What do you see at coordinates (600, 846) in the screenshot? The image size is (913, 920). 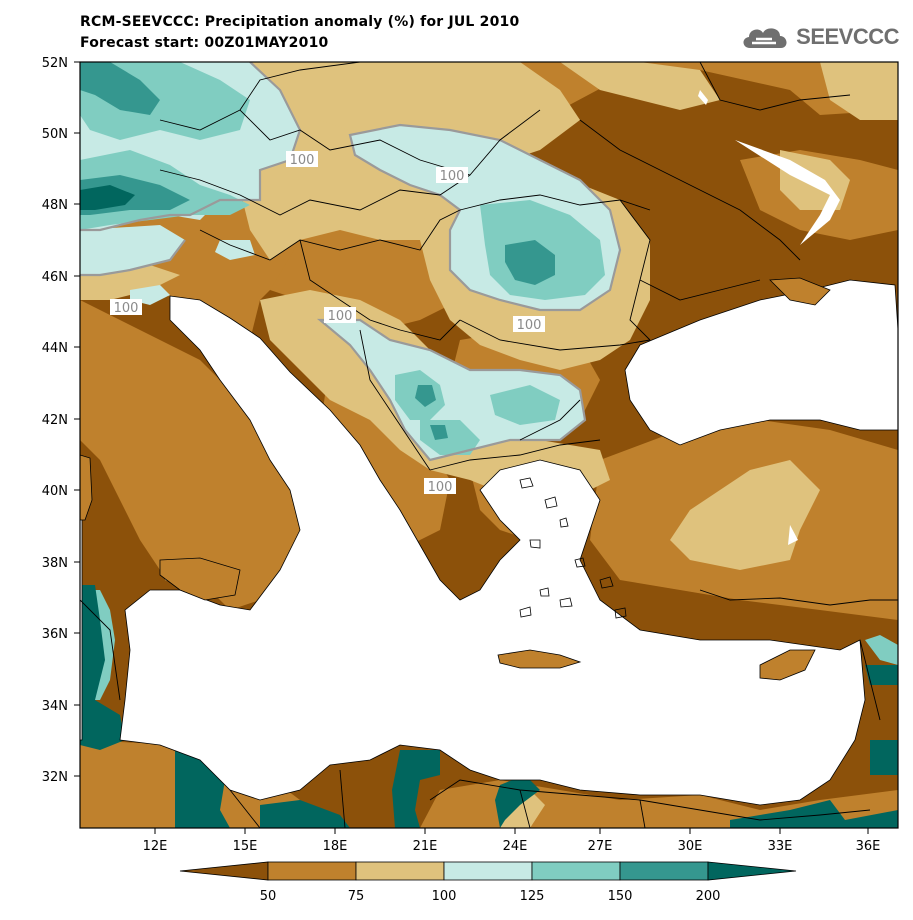 I see `lon-tick-label: 27E` at bounding box center [600, 846].